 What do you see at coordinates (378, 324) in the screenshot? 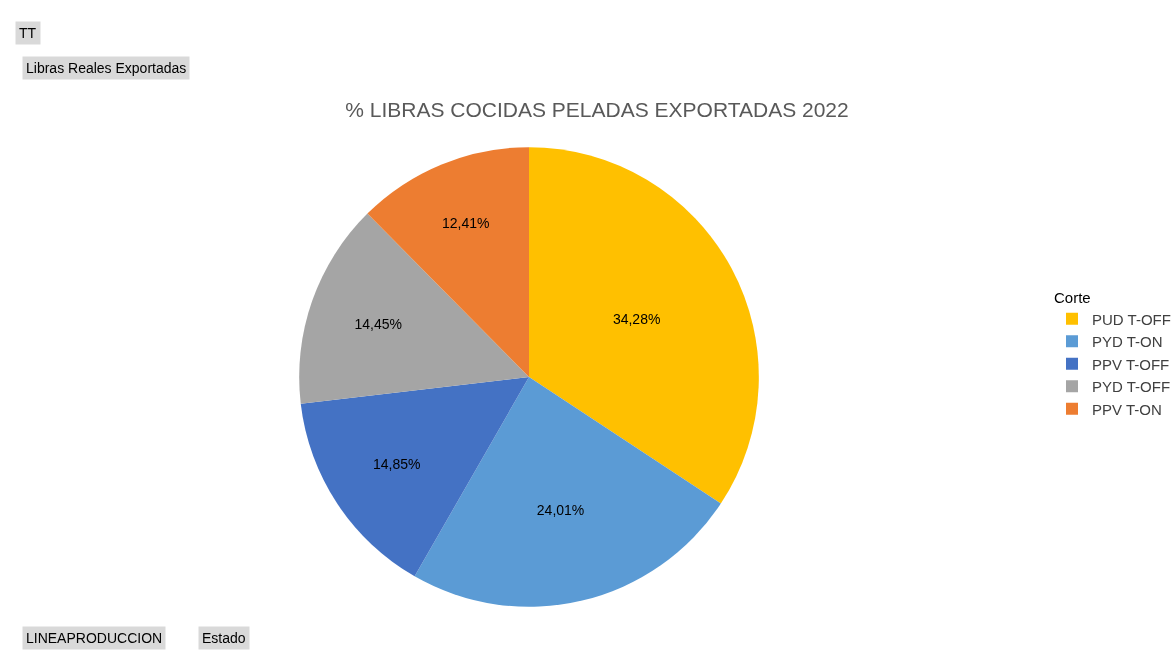
I see `data-label: 14,45%` at bounding box center [378, 324].